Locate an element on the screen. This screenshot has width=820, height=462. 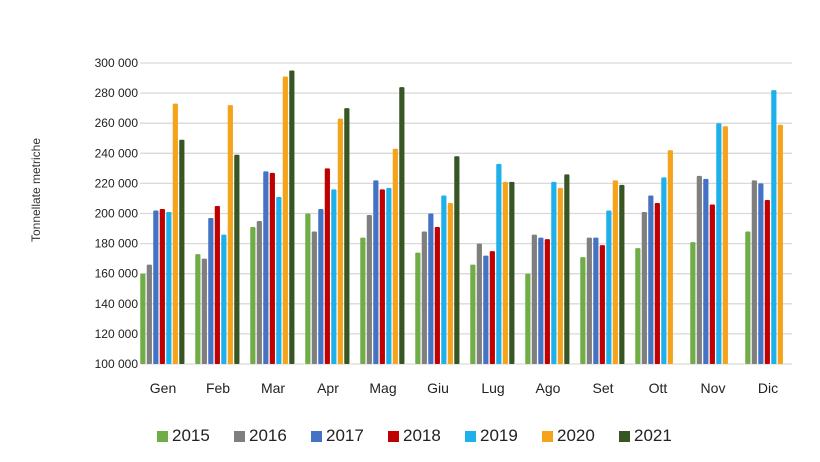
bar-Feb-2017 is located at coordinates (211, 291).